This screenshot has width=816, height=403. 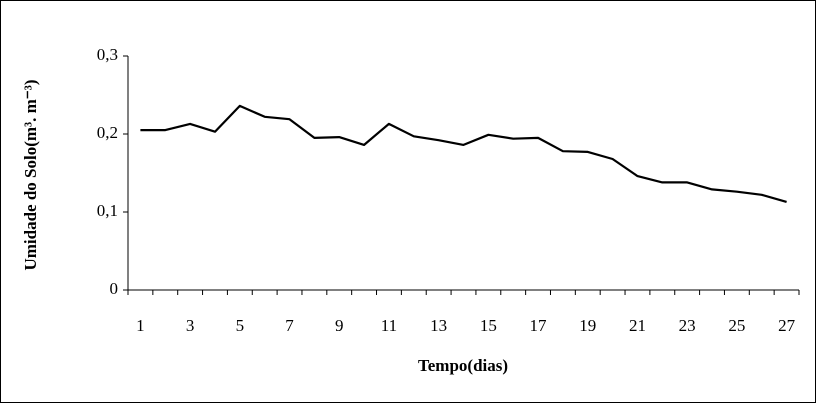 I want to click on y-tick-label: 0, so click(x=114, y=288).